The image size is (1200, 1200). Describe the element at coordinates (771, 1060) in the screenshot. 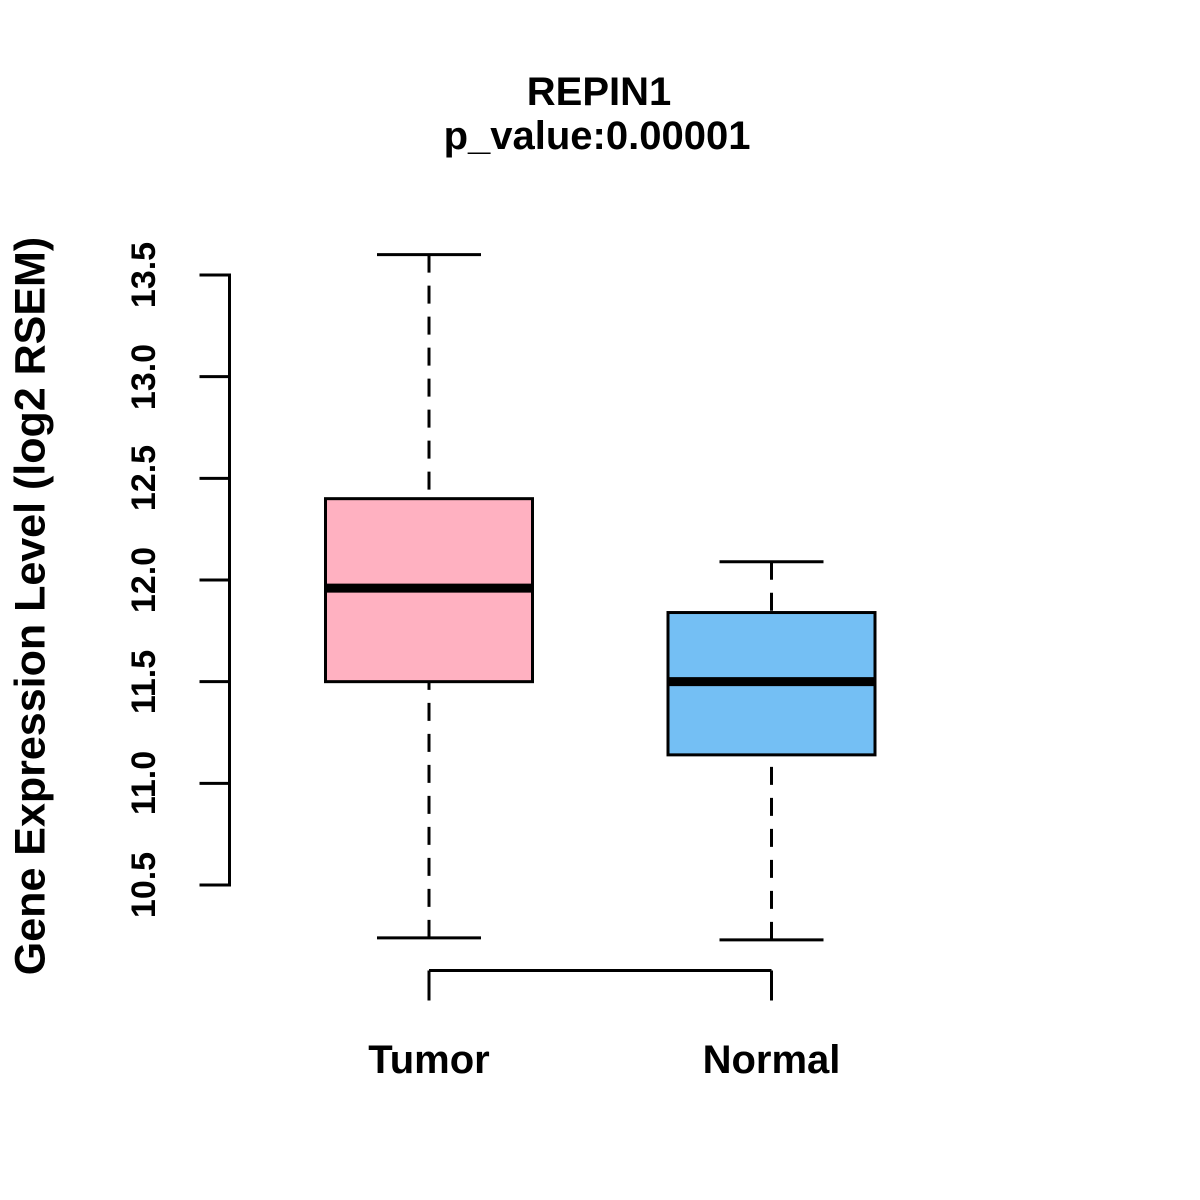

I see `x-category-label-normal: Normal` at that location.